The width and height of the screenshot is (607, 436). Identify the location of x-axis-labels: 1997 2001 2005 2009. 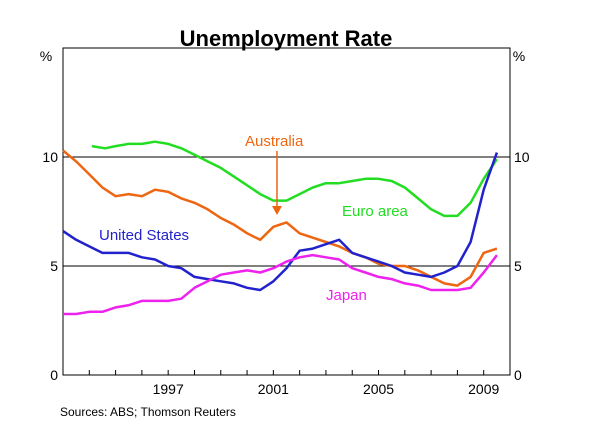
(326, 389).